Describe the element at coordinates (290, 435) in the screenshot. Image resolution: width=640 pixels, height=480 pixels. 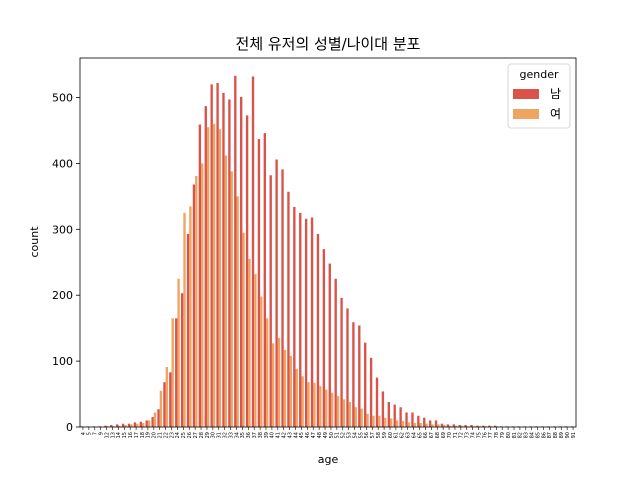
I see `x-tick-label: 43` at that location.